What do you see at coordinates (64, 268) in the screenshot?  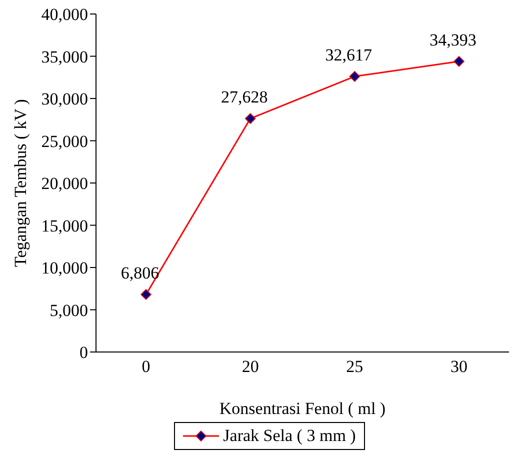 I see `y-tick-label: 10,000` at bounding box center [64, 268].